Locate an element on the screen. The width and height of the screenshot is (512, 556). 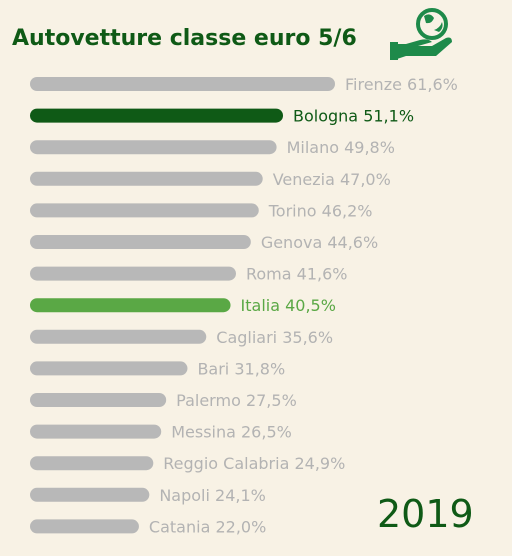
bar-firenze is located at coordinates (182, 84).